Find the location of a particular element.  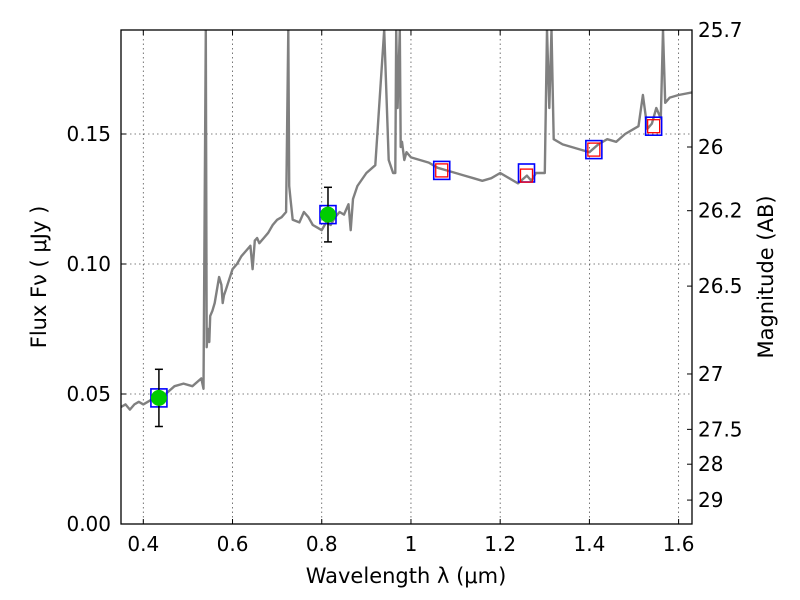

x-tick-label: 0.8 is located at coordinates (322, 544).